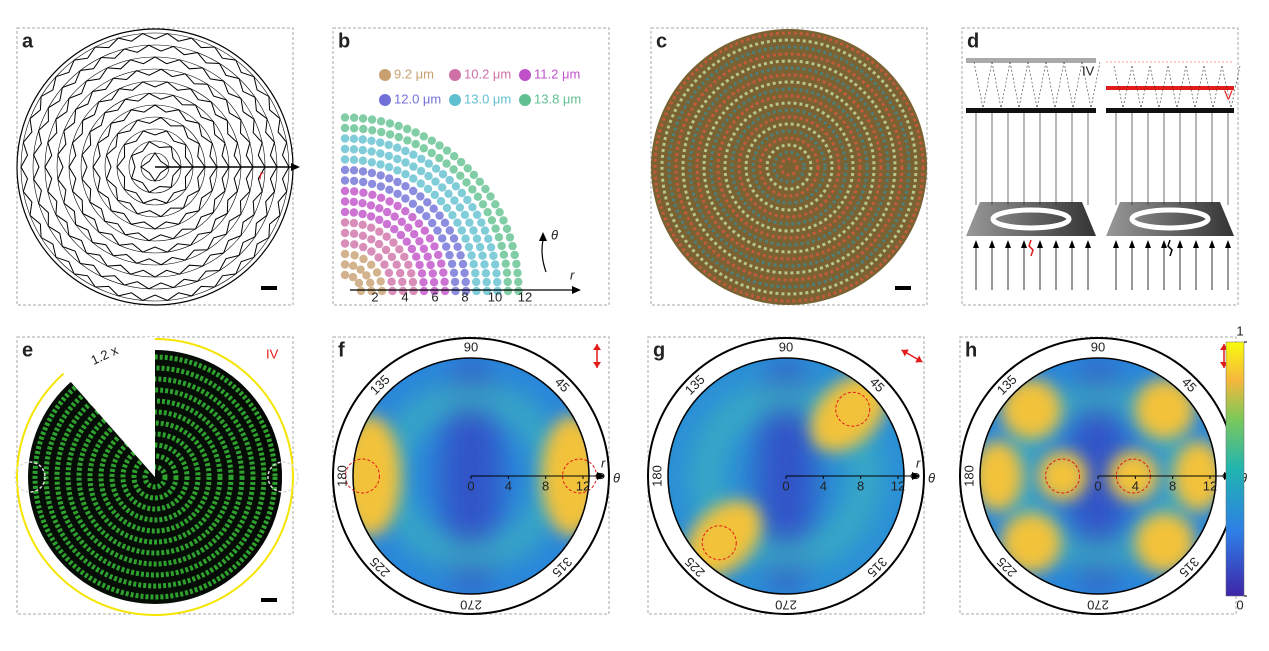 This screenshot has height=651, width=1269. Describe the element at coordinates (1164, 542) in the screenshot. I see `heatmap-hotspot` at that location.